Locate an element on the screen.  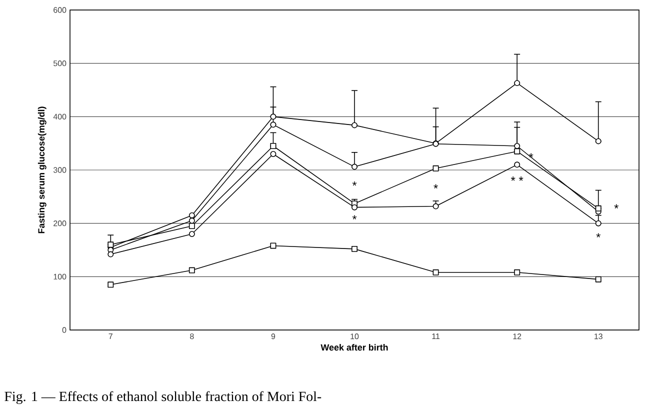
y-axis-title: Fasting serum glucose(mg/dl) is located at coordinates (42, 170).